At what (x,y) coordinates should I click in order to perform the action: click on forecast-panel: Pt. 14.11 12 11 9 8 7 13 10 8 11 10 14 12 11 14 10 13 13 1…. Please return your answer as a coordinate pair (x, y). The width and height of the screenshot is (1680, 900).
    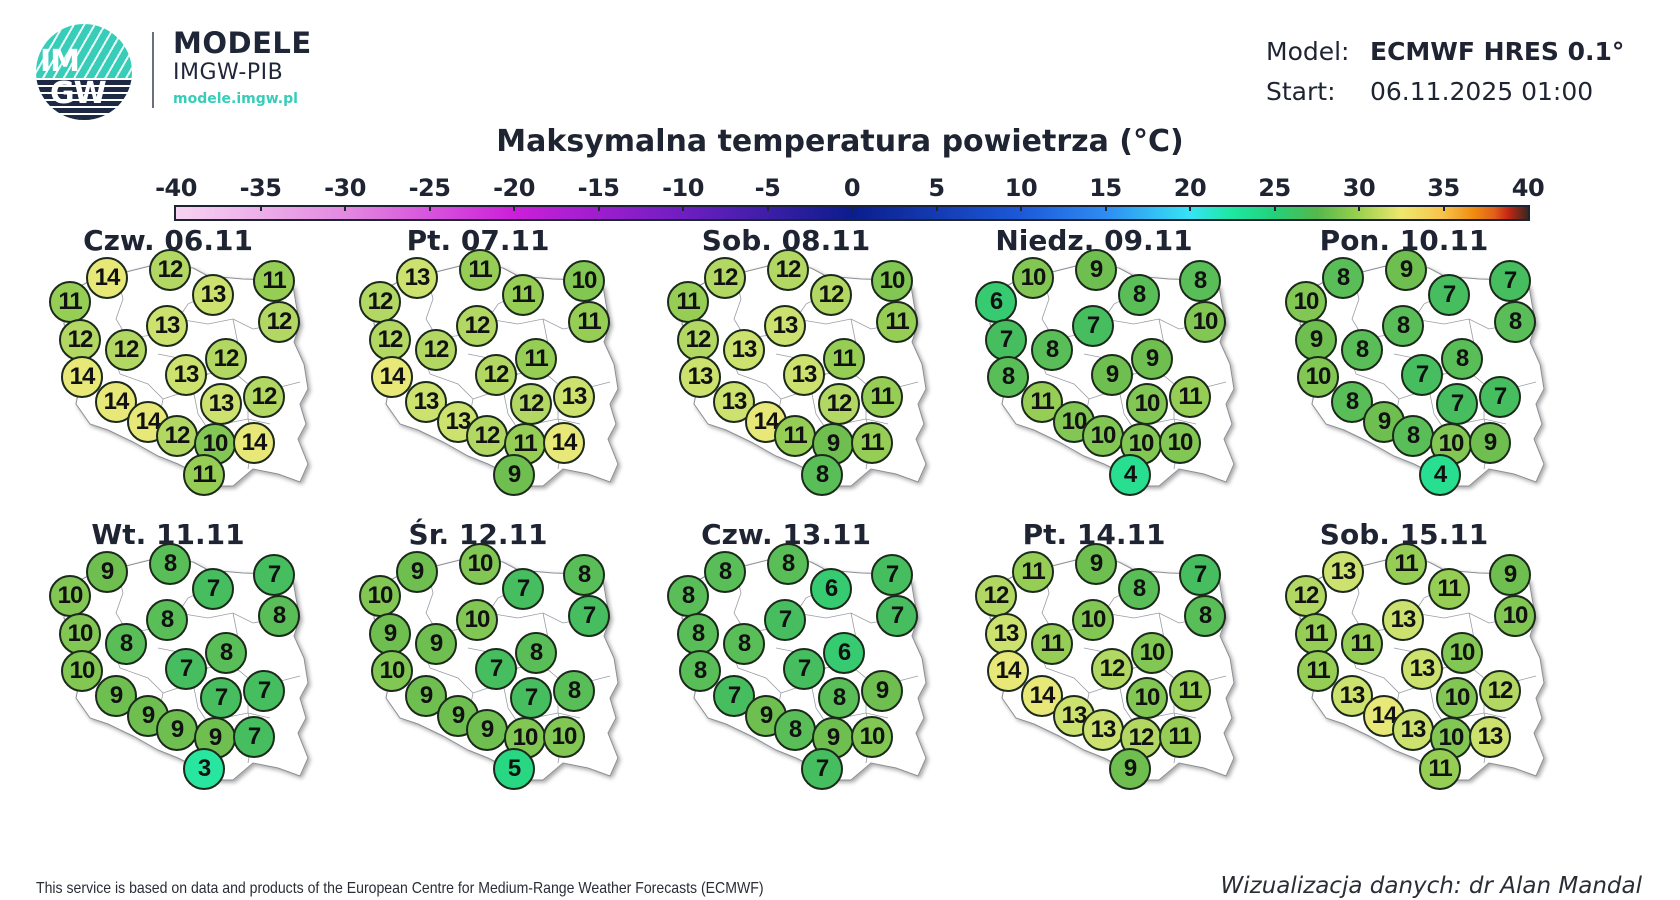
    Looking at the image, I should click on (1094, 668).